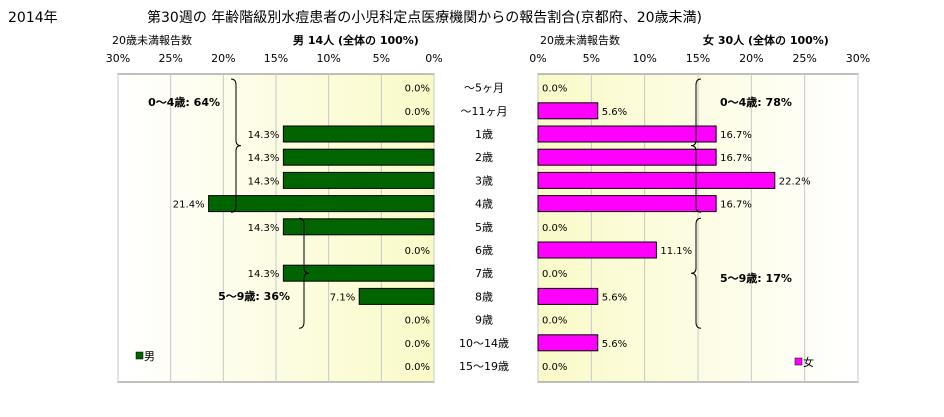  I want to click on age-category-label: 6歳, so click(484, 250).